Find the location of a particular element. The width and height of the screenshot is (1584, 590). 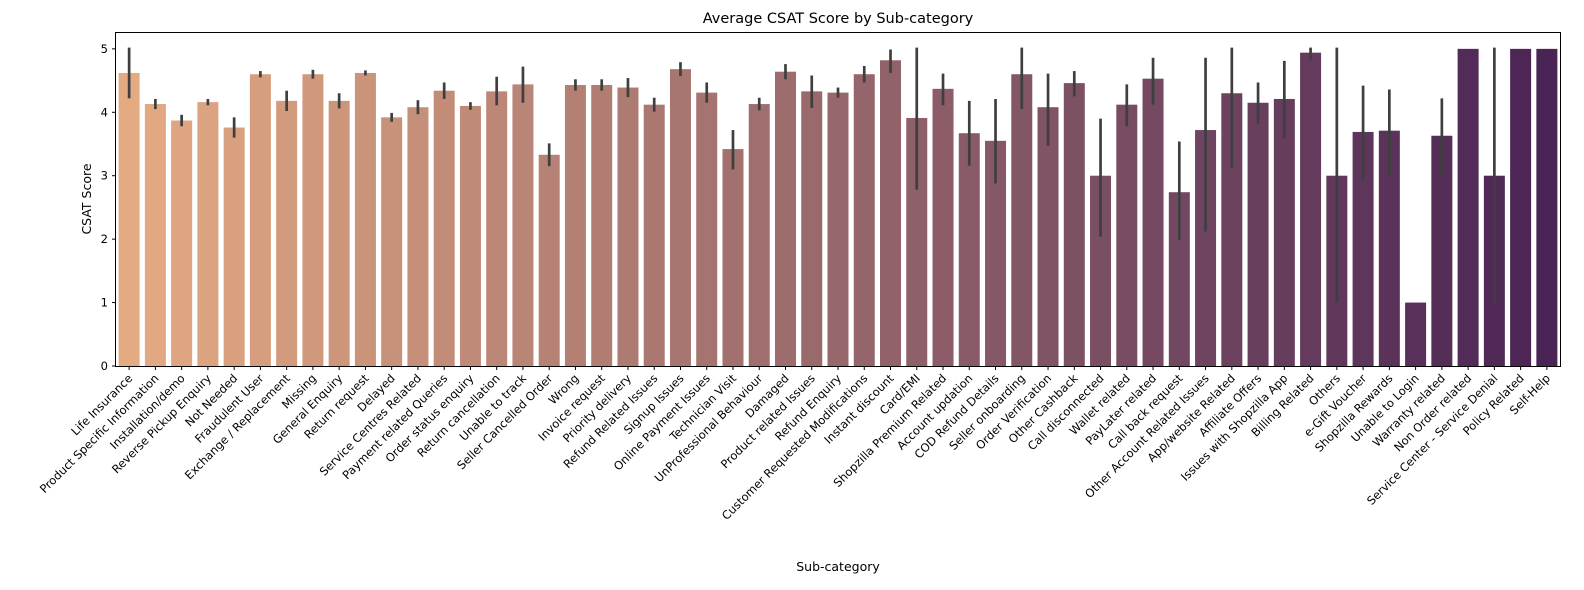

title-group: Average CSAT Score by Sub-category is located at coordinates (838, 19).